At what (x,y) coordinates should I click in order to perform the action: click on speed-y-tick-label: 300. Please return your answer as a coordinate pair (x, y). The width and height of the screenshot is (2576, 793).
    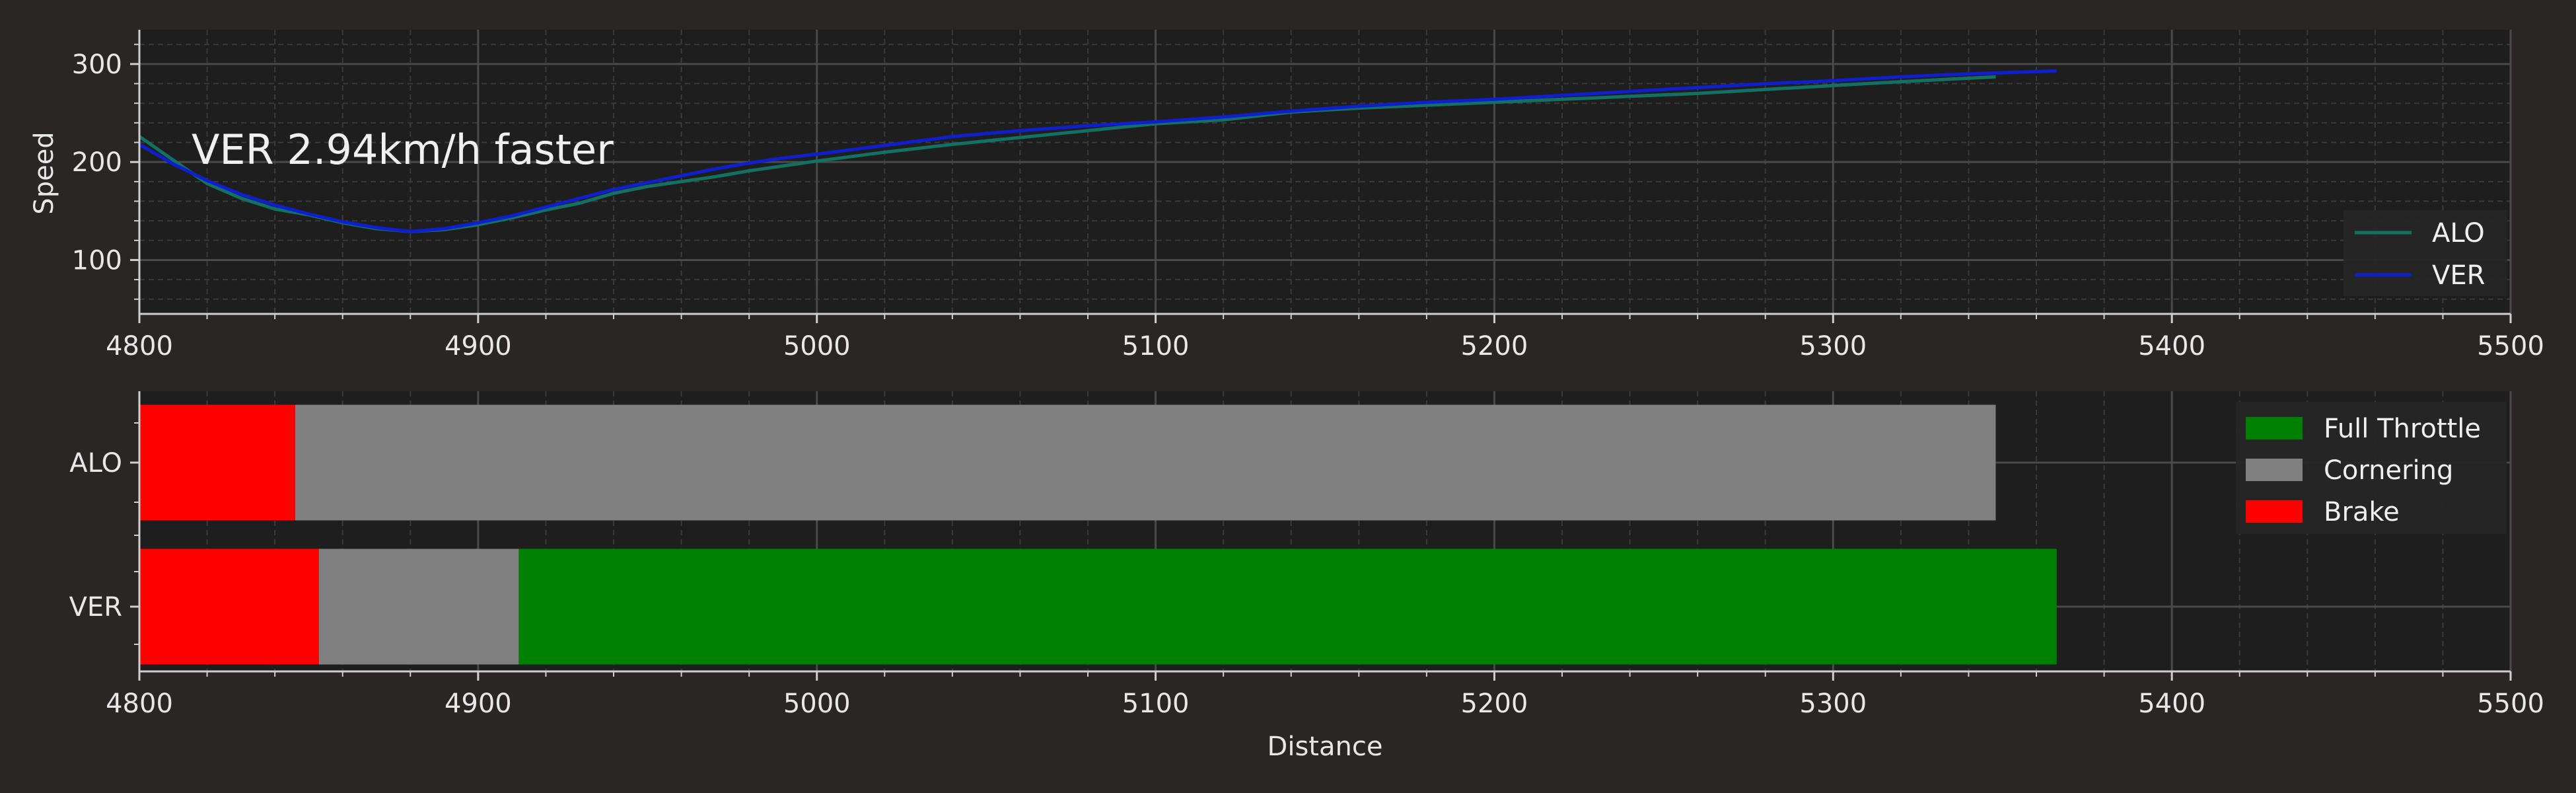
    Looking at the image, I should click on (97, 65).